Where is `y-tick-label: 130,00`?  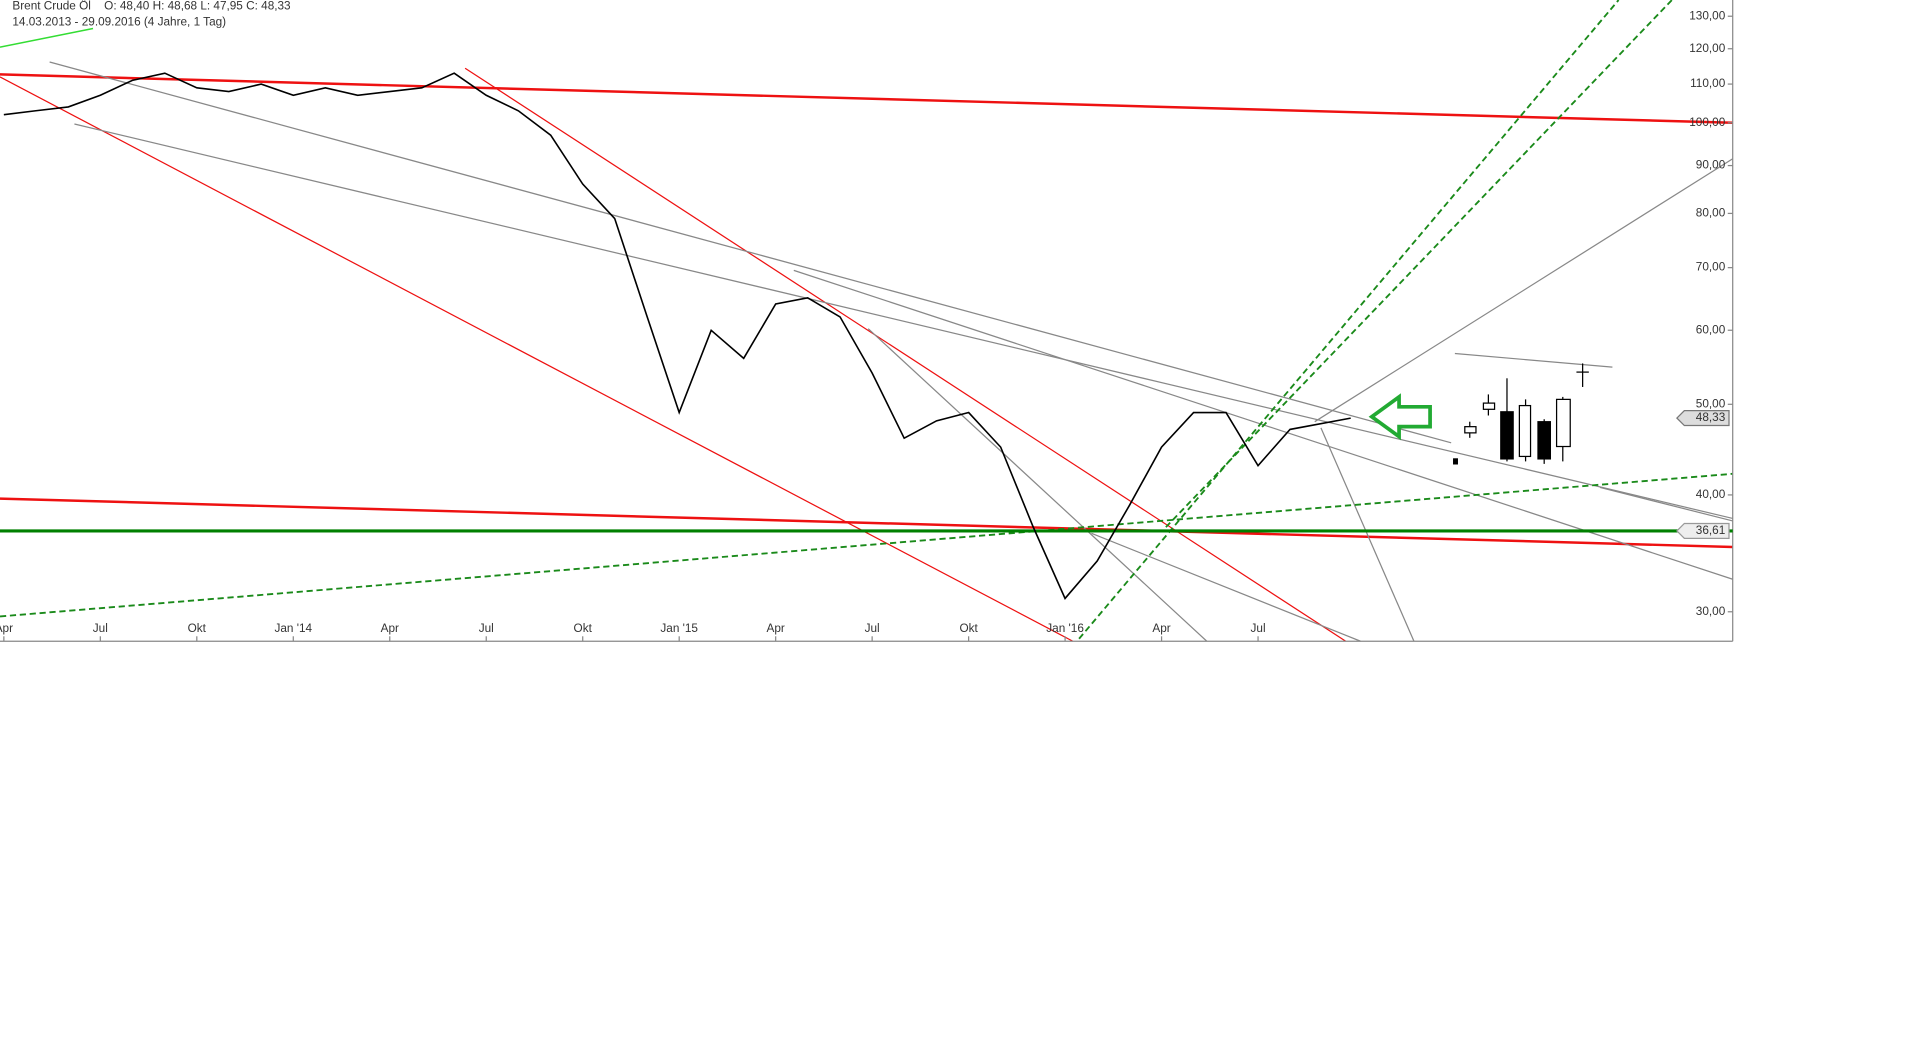 y-tick-label: 130,00 is located at coordinates (1707, 15).